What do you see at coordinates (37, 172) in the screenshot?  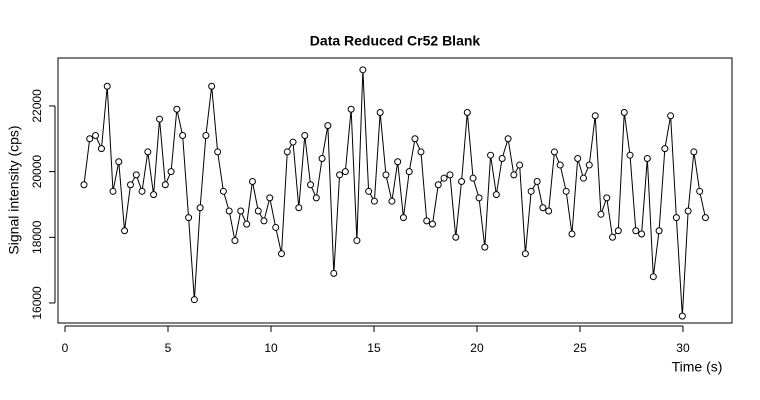 I see `y-tick-label: 20000` at bounding box center [37, 172].